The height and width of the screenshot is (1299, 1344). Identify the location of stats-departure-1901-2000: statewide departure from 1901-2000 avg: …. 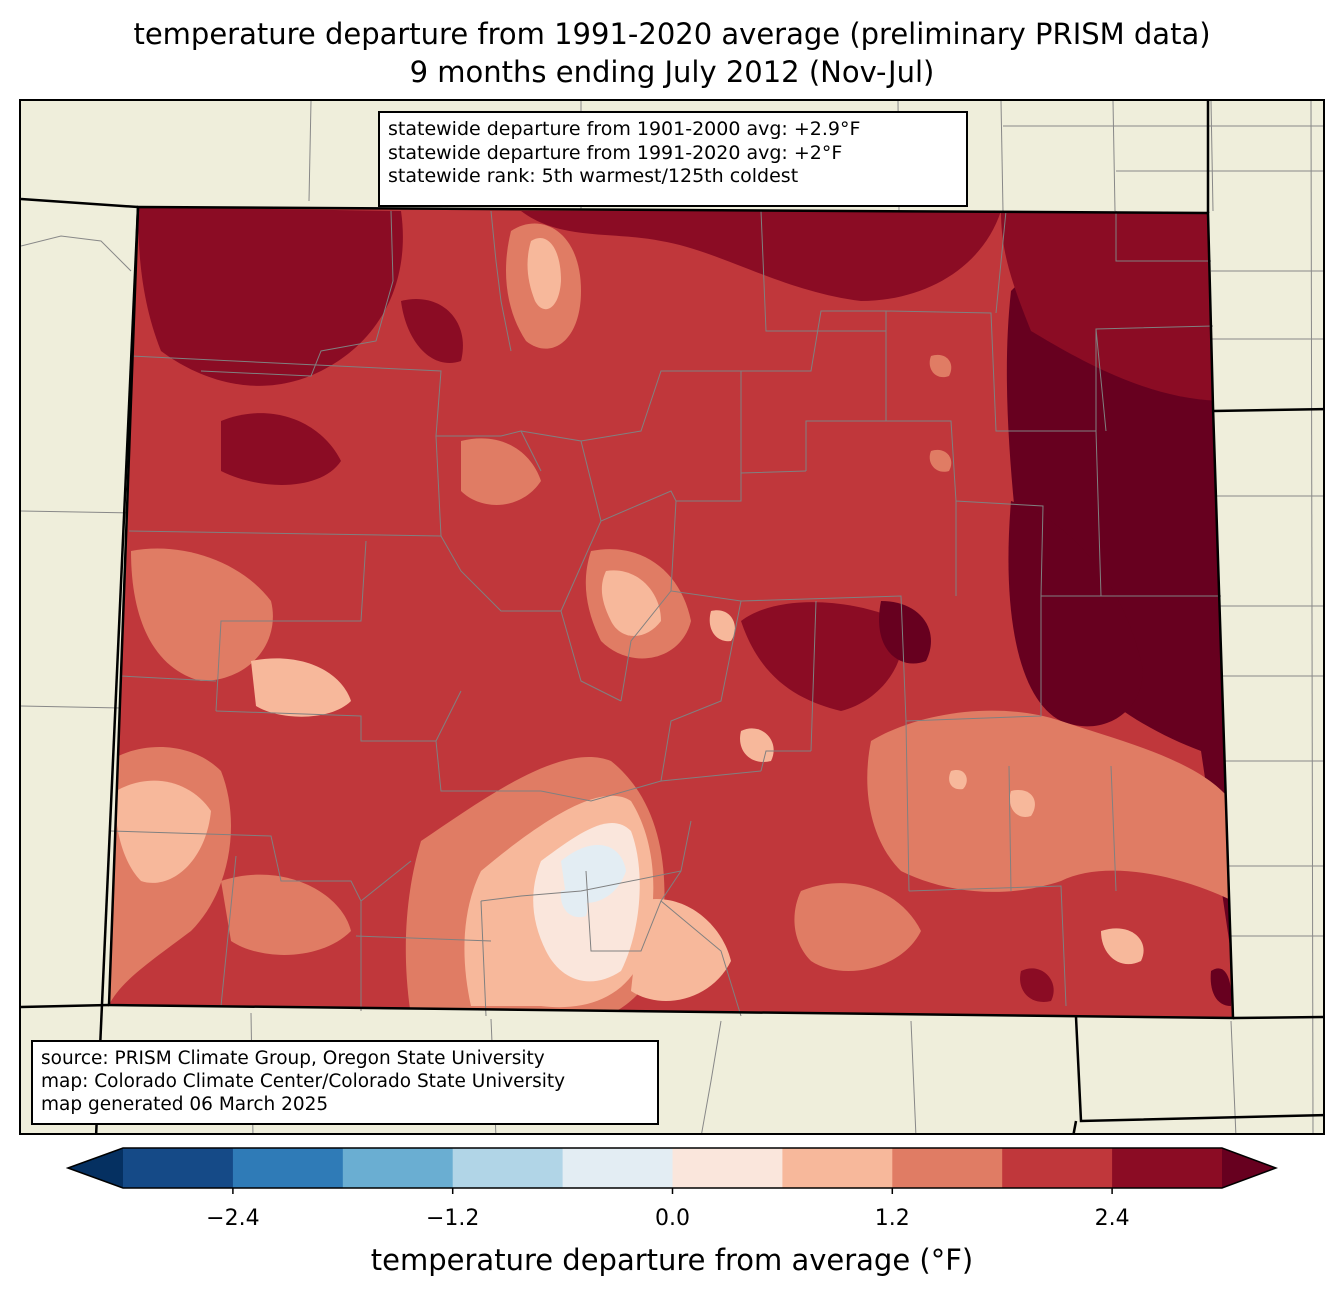
(624, 129).